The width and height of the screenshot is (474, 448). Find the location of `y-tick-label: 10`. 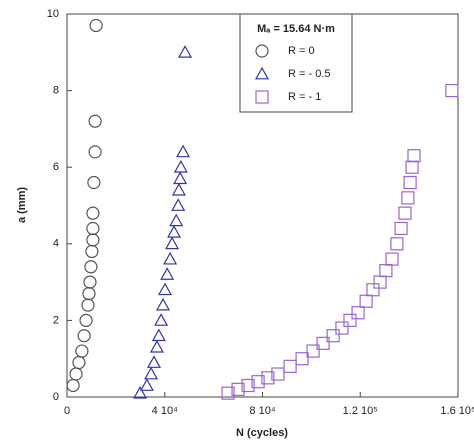

y-tick-label: 10 is located at coordinates (53, 14).